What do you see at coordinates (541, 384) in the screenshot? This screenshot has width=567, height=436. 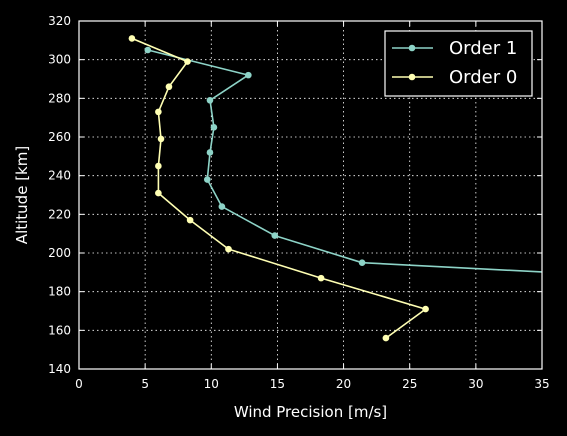 I see `x-tick-label: 35` at bounding box center [541, 384].